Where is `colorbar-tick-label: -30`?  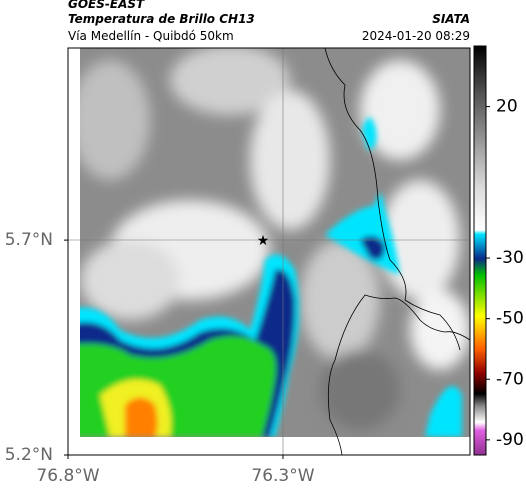
colorbar-tick-label: -30 is located at coordinates (510, 258).